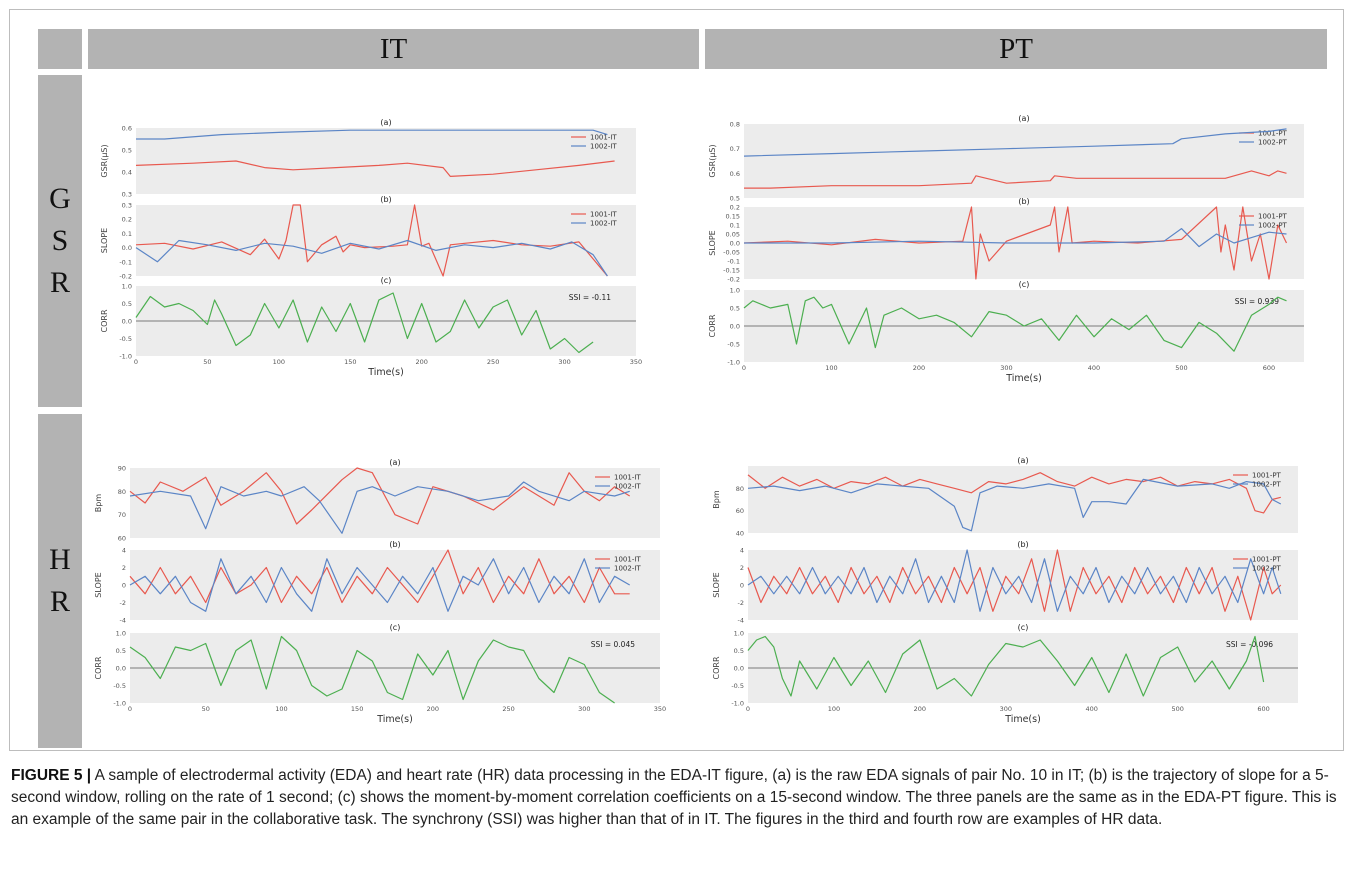  Describe the element at coordinates (125, 277) in the screenshot. I see `y-tick-label: -0.2` at that location.